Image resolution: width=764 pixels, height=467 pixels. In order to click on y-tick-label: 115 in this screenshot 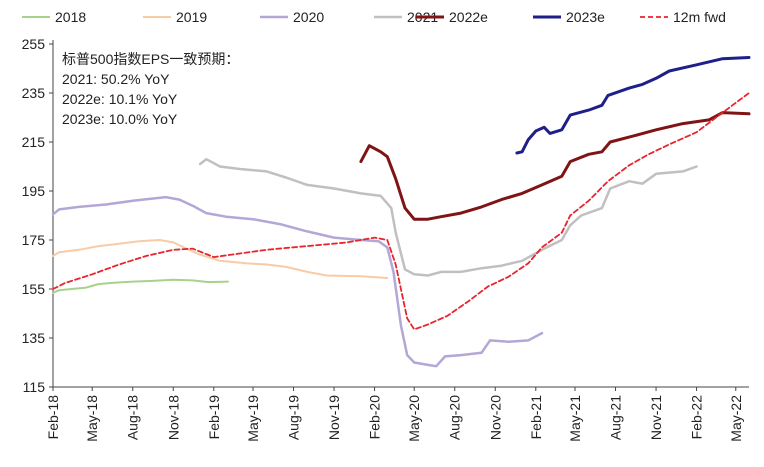, I will do `click(34, 387)`.